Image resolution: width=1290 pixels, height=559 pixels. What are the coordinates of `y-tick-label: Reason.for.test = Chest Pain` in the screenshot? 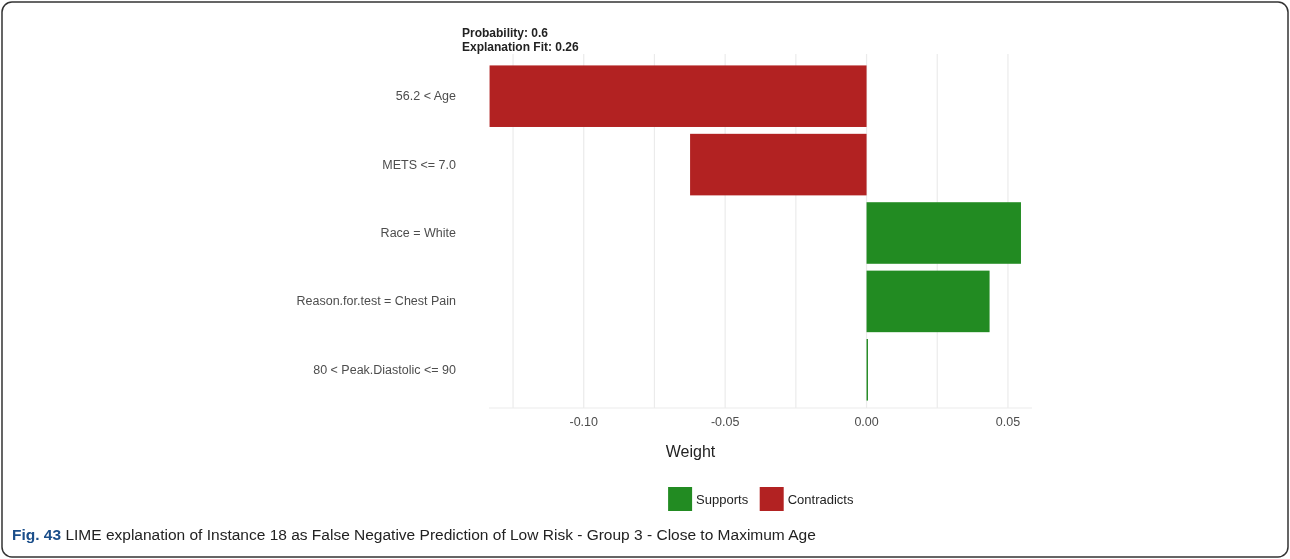 It's located at (376, 301).